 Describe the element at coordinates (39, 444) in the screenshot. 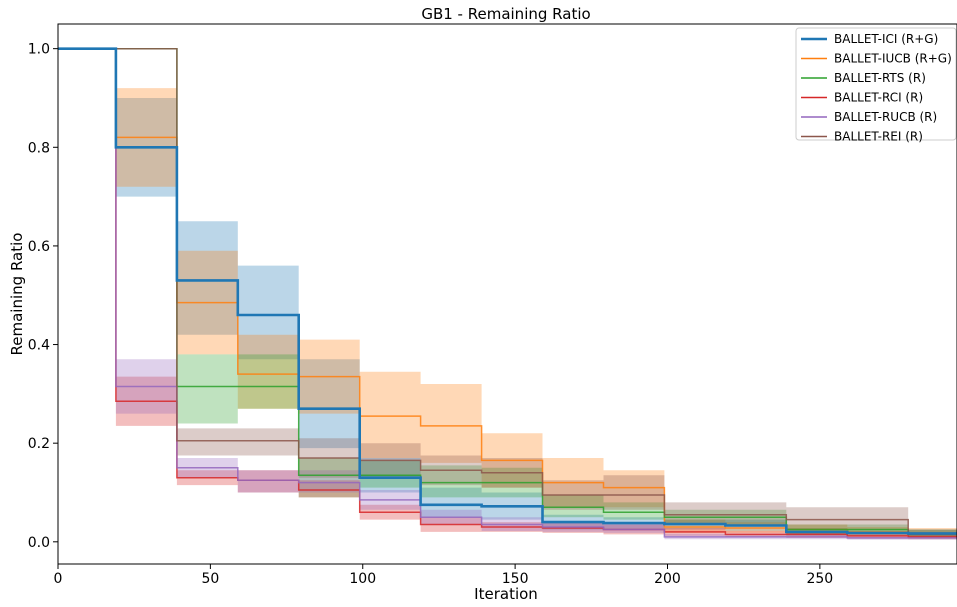

I see `y-tick-label: 0.2` at that location.